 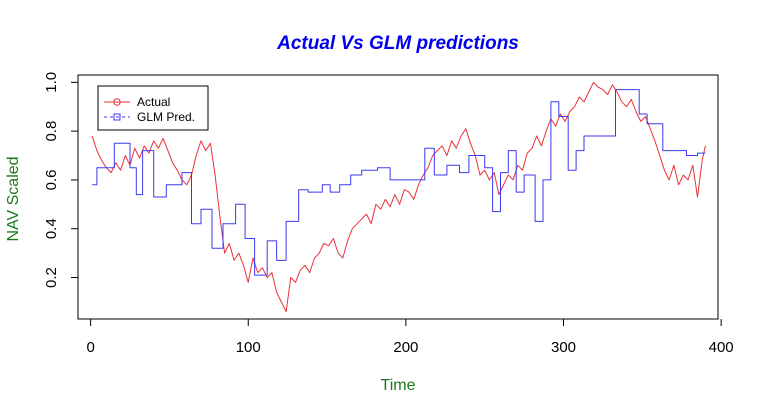 I want to click on x-axis-label: Time, so click(x=398, y=385).